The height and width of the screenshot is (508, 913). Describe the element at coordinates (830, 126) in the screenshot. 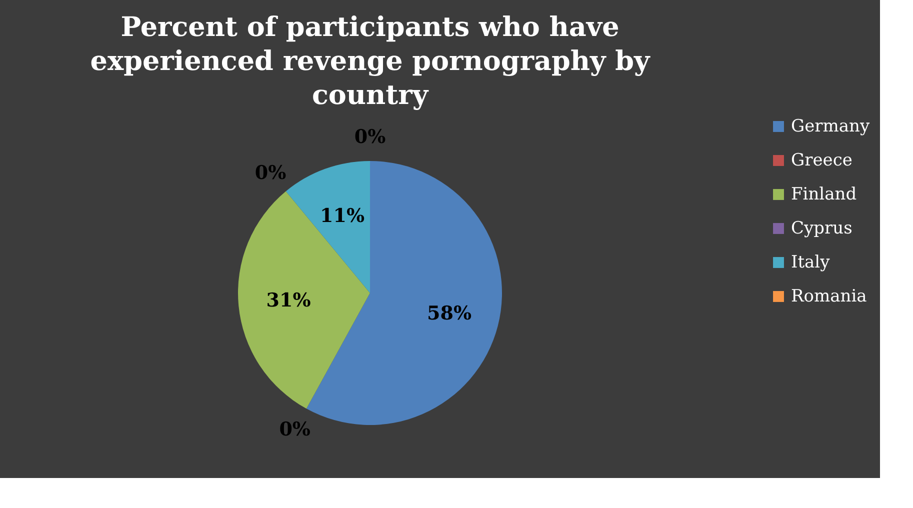

I see `legend-label: Germany` at that location.